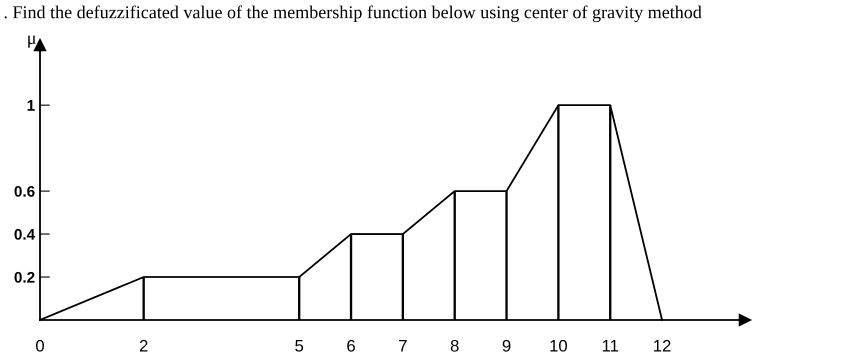  What do you see at coordinates (610, 346) in the screenshot?
I see `x-tick-label: 11` at bounding box center [610, 346].